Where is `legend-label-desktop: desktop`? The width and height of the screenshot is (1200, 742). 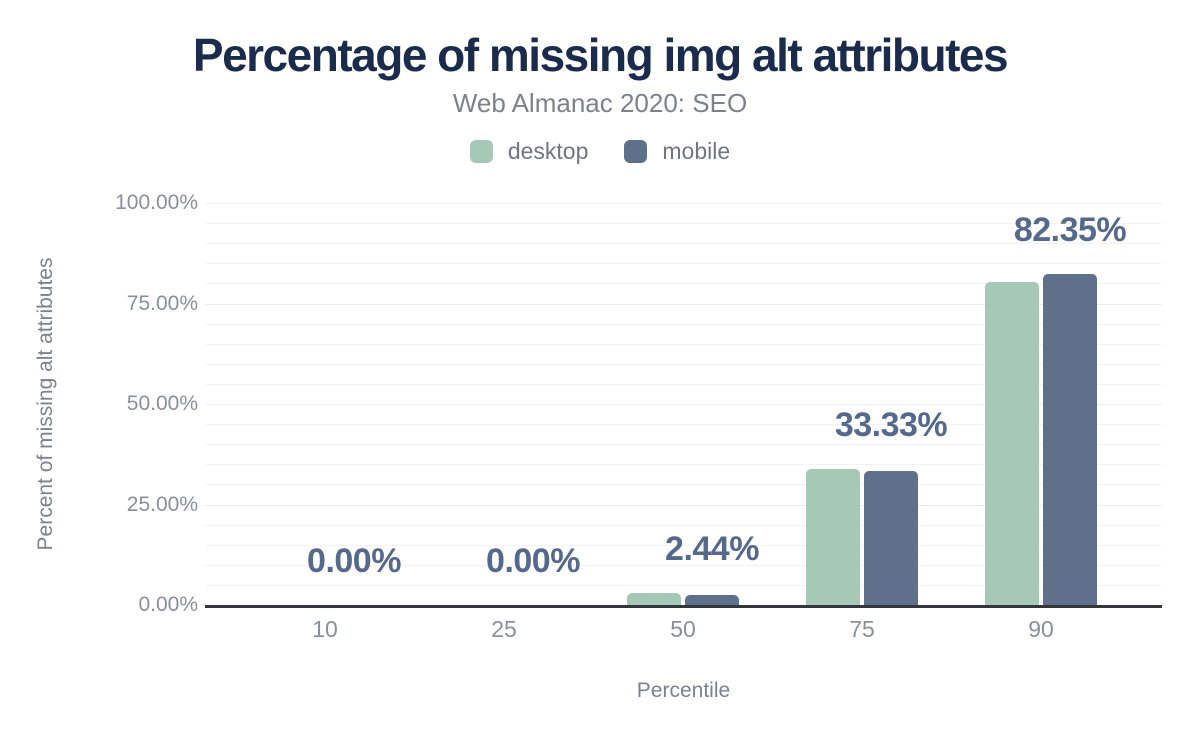
legend-label-desktop: desktop is located at coordinates (548, 151).